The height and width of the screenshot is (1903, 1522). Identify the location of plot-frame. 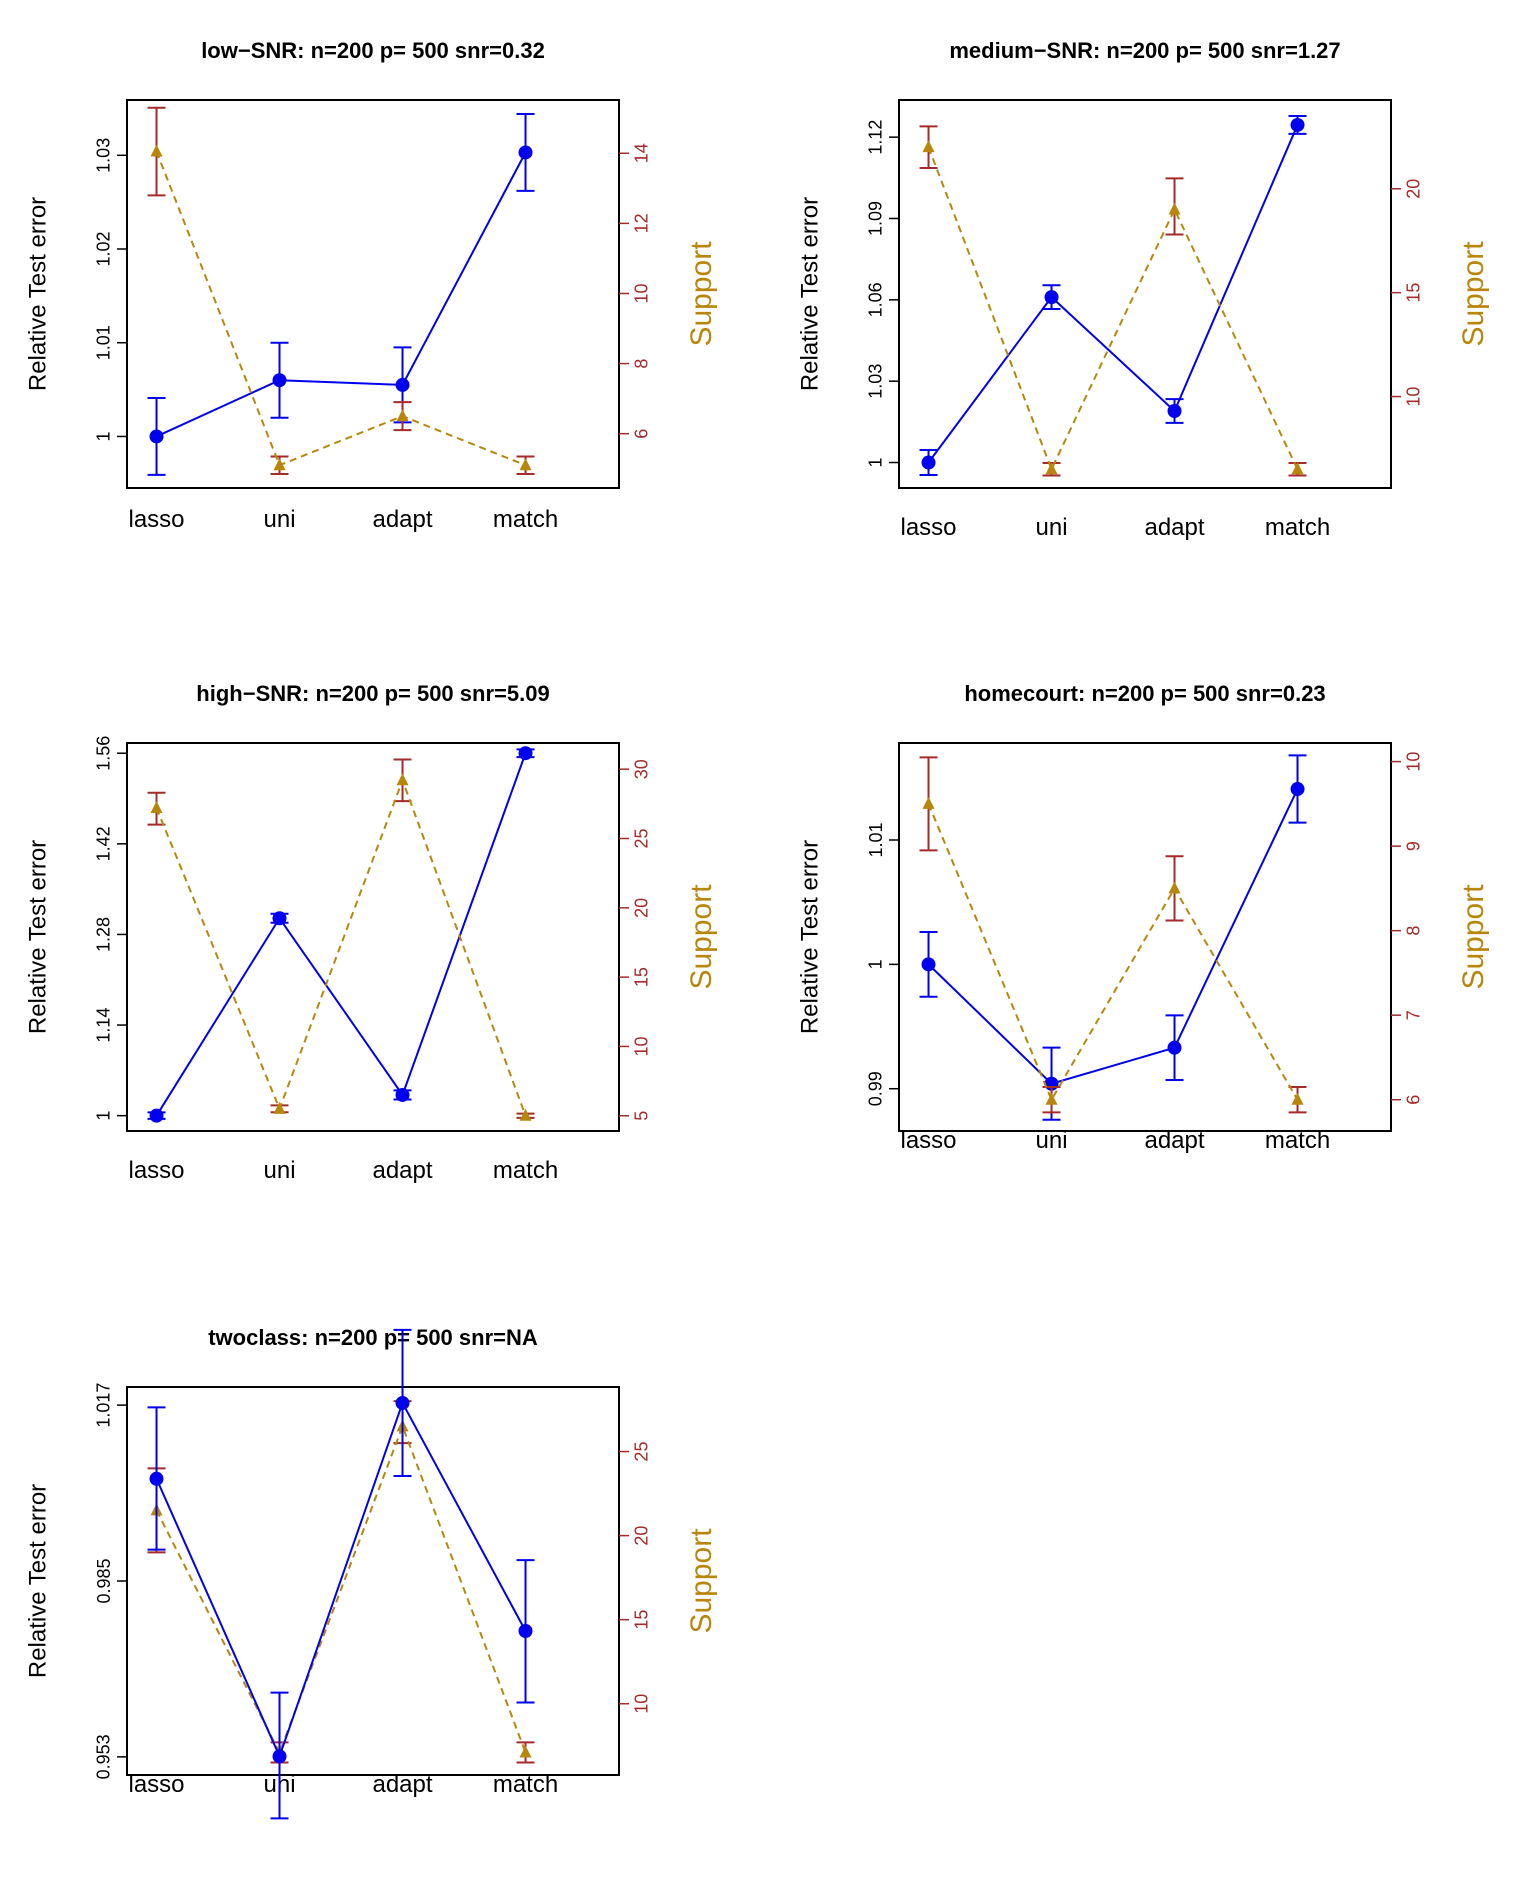
(373, 294).